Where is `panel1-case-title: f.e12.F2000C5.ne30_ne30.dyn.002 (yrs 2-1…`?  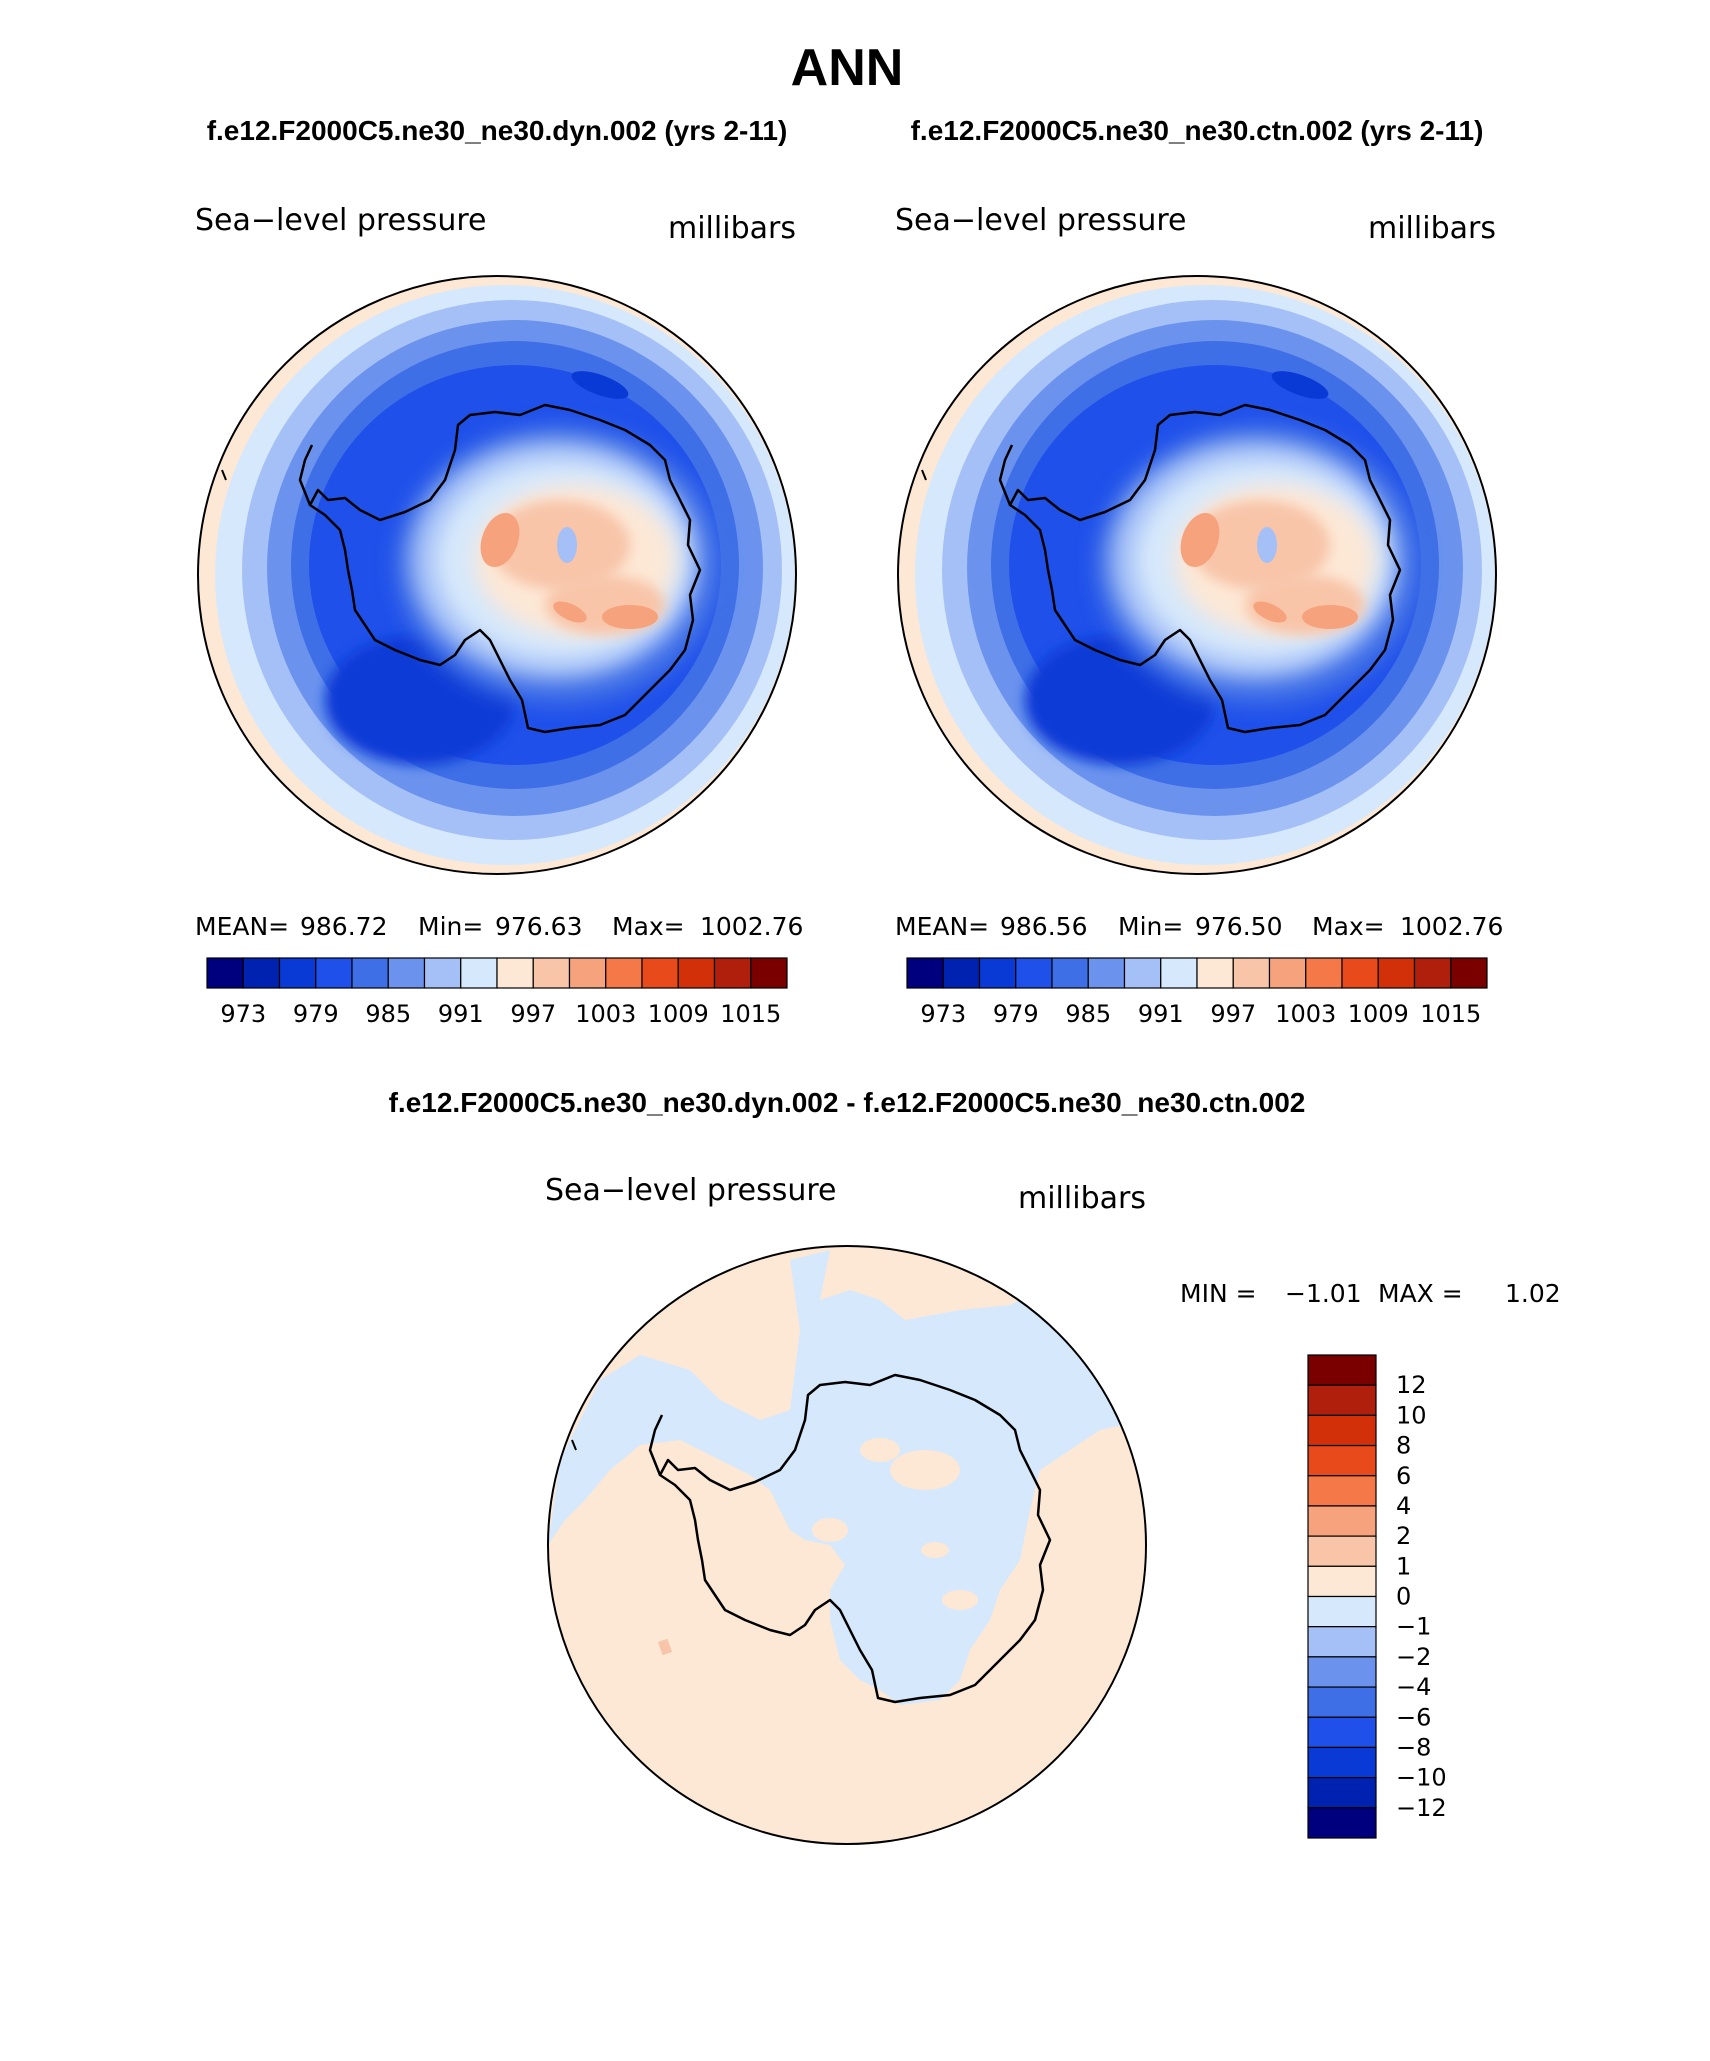
panel1-case-title: f.e12.F2000C5.ne30_ne30.dyn.002 (yrs 2-1… is located at coordinates (497, 130).